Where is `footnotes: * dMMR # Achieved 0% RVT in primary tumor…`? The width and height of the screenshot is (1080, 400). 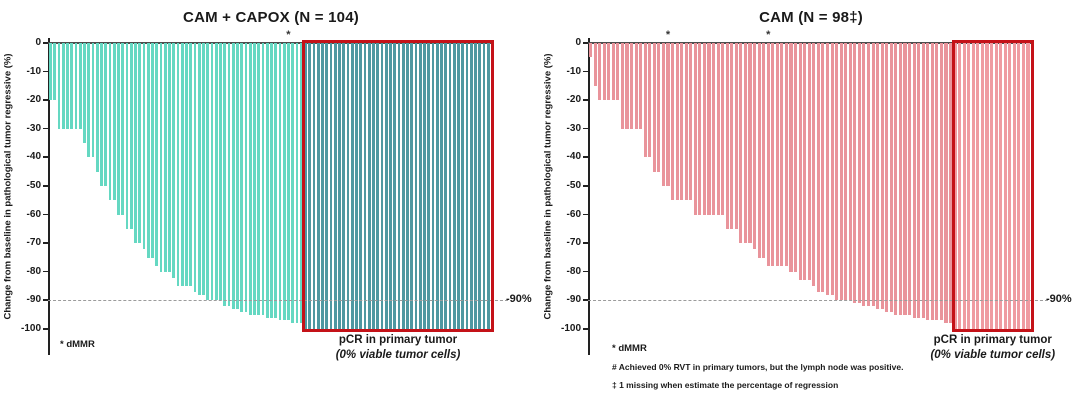 footnotes: * dMMR # Achieved 0% RVT in primary tumor… is located at coordinates (757, 367).